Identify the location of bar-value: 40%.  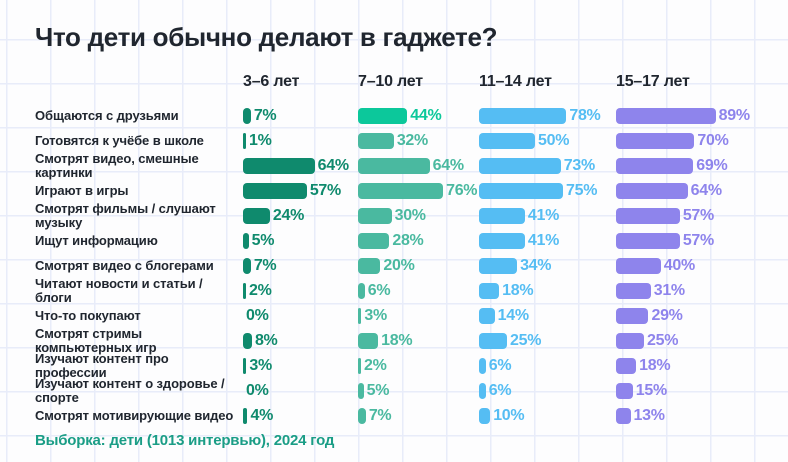
(679, 265).